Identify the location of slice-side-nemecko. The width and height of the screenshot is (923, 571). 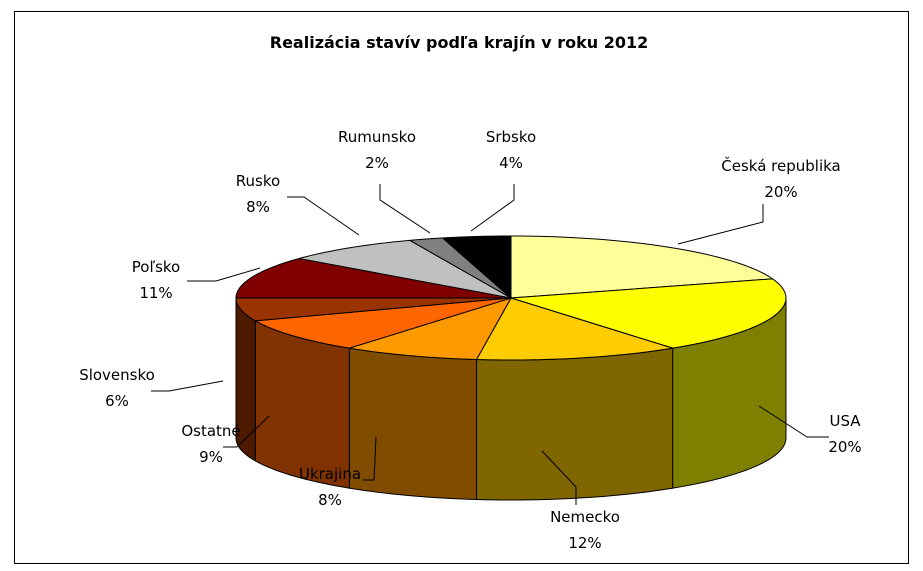
(575, 424).